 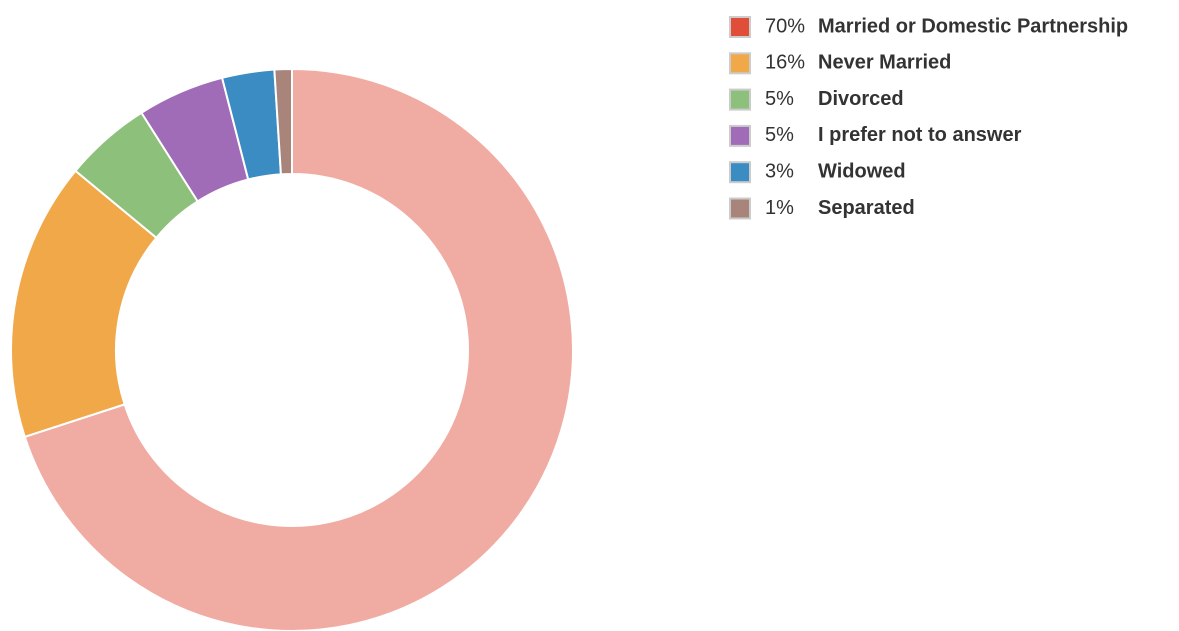 I want to click on legend-value: 16%, so click(x=785, y=63).